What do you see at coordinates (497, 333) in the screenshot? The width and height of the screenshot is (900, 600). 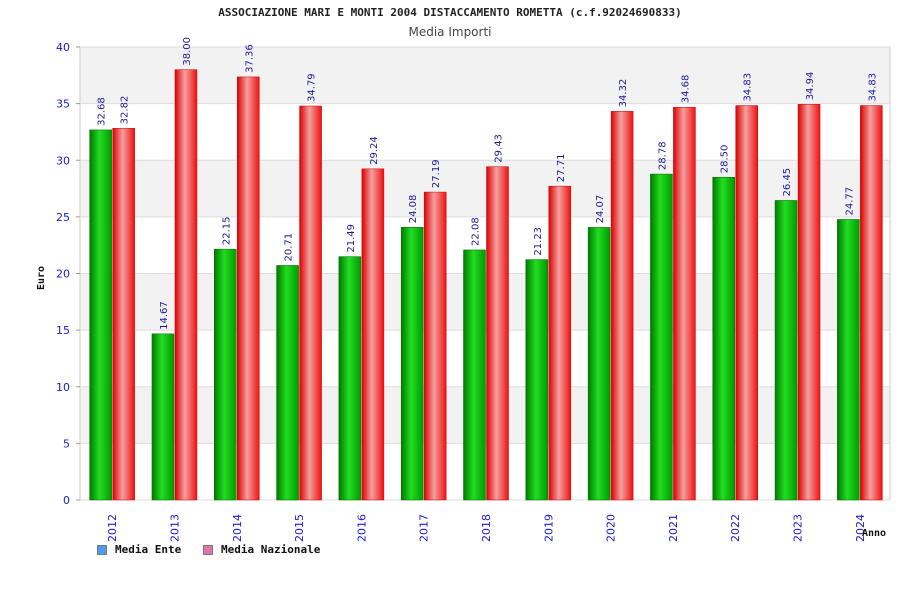 I see `bar-media-nazionale-2018` at bounding box center [497, 333].